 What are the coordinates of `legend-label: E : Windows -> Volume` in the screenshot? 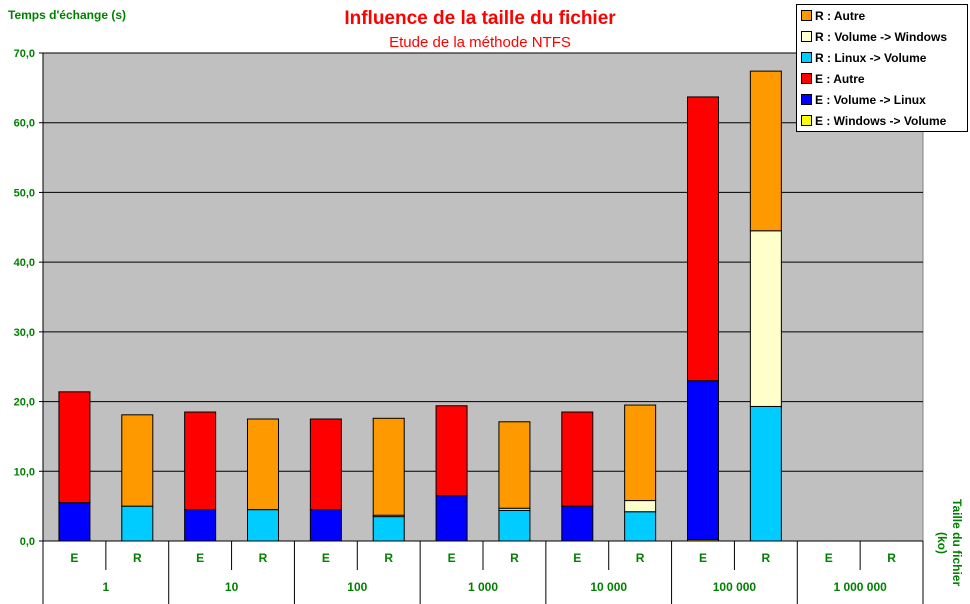 It's located at (881, 120).